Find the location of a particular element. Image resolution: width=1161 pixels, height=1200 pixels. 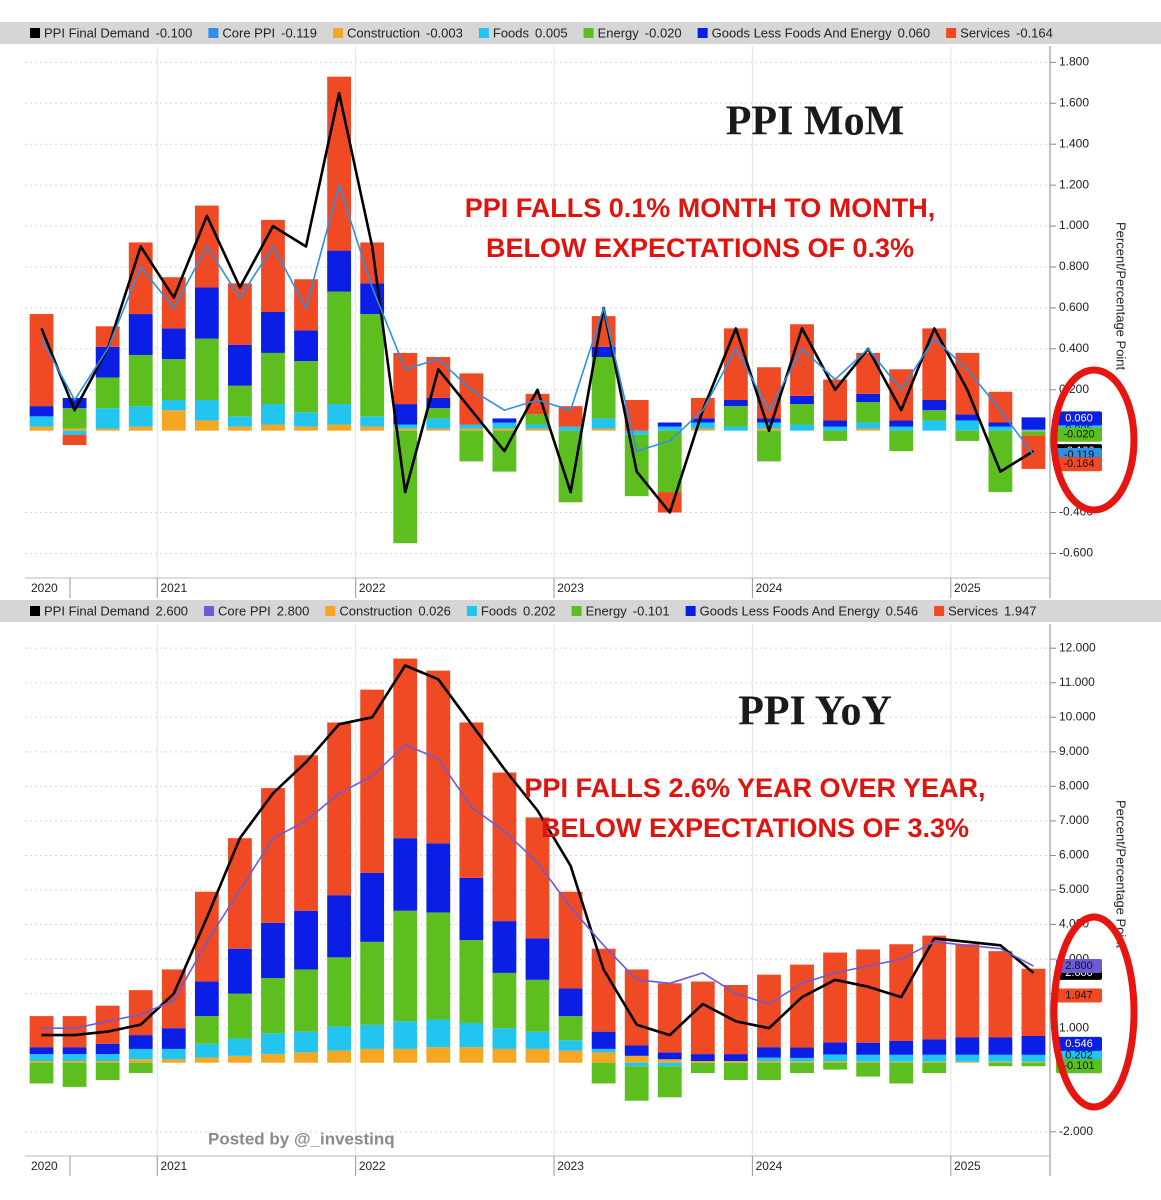

legend-label: Goods Less Foods And Energy is located at coordinates (790, 610).